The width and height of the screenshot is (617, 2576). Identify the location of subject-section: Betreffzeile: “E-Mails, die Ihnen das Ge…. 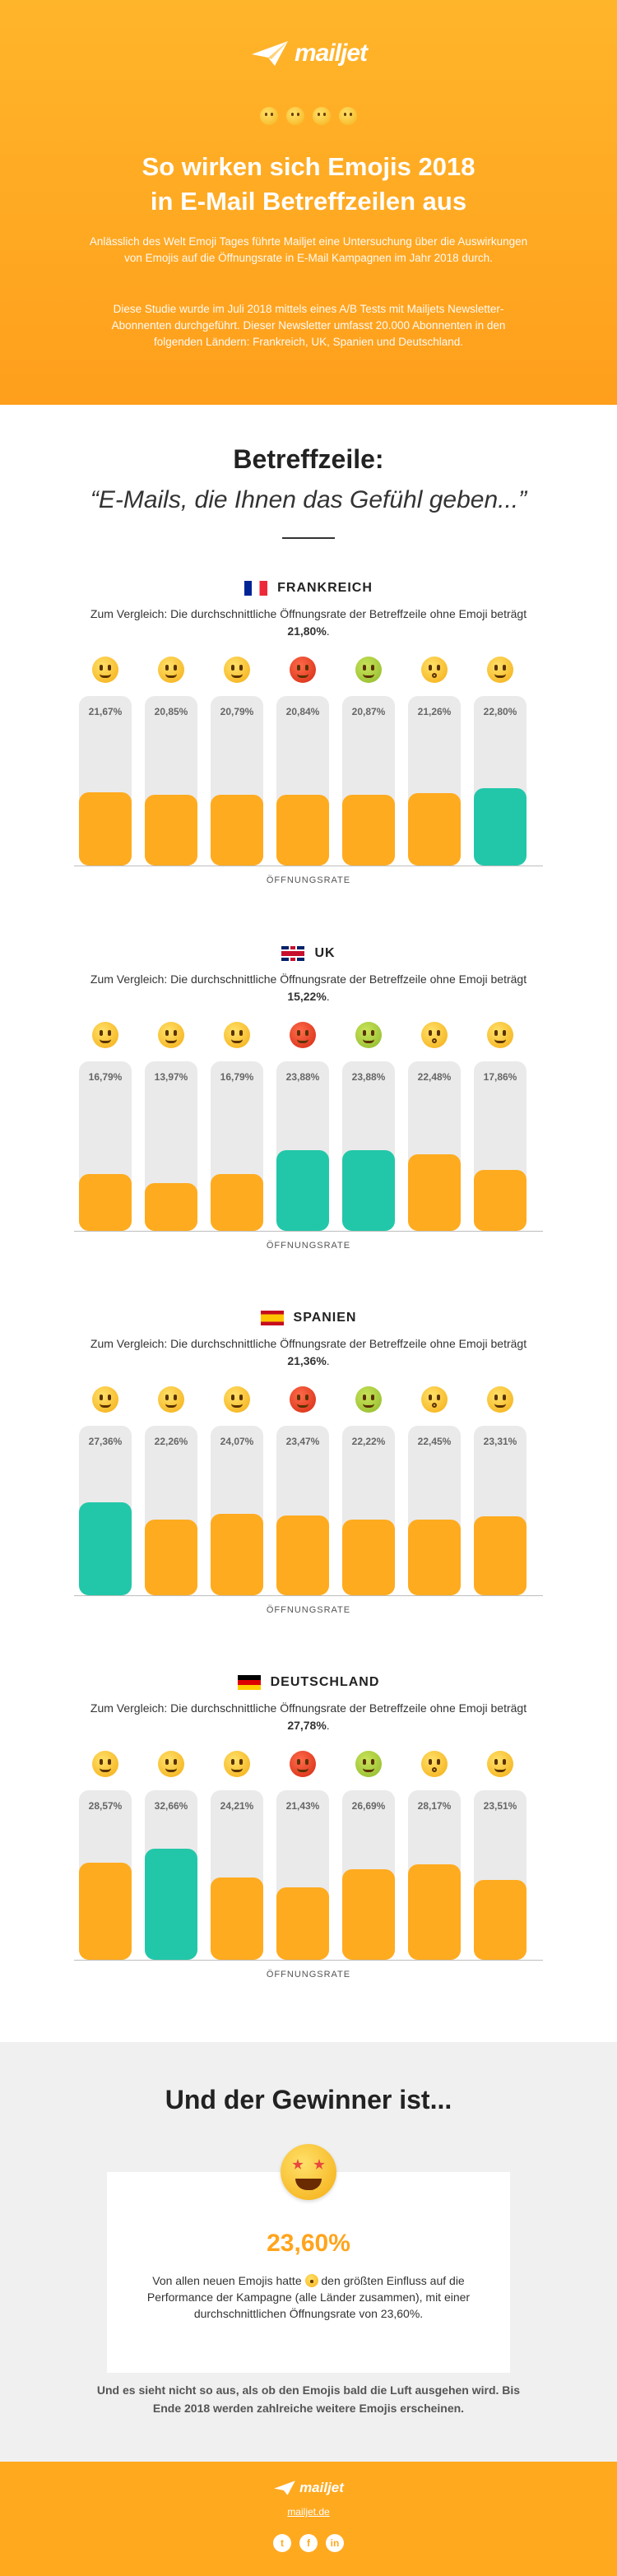
(308, 491).